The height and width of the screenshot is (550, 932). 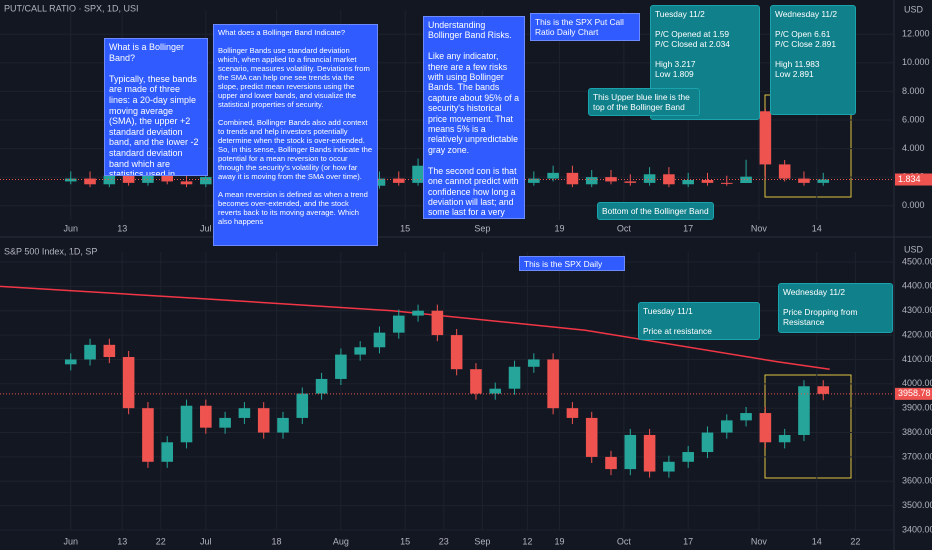 What do you see at coordinates (913, 91) in the screenshot?
I see `y-tick-label: 8.000` at bounding box center [913, 91].